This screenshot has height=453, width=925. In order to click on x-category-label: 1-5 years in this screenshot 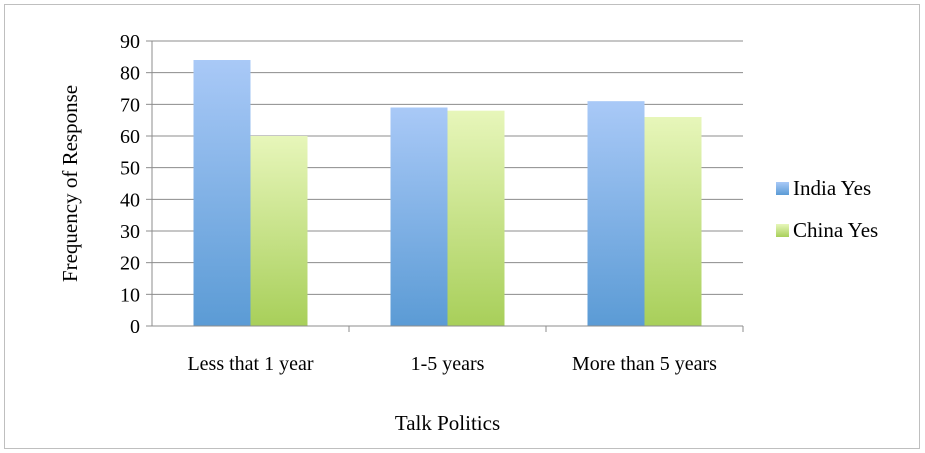, I will do `click(448, 364)`.